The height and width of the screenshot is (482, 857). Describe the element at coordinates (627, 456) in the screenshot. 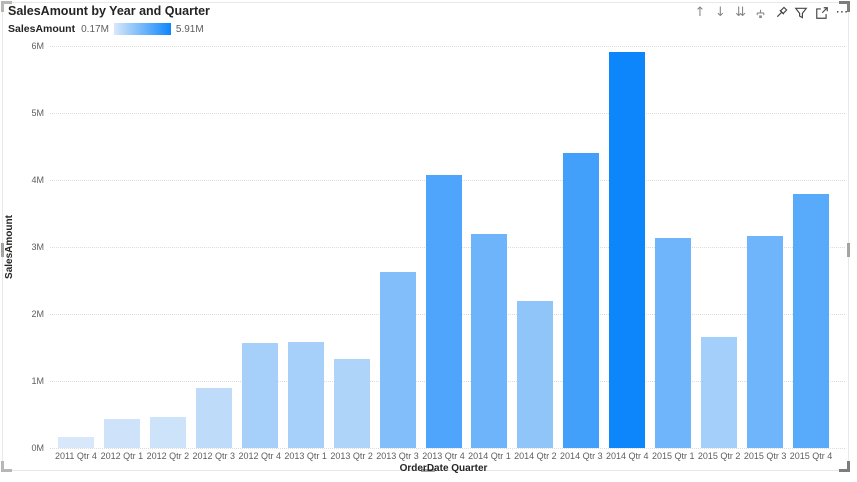

I see `x-tick-label: 2014 Qtr 4` at that location.